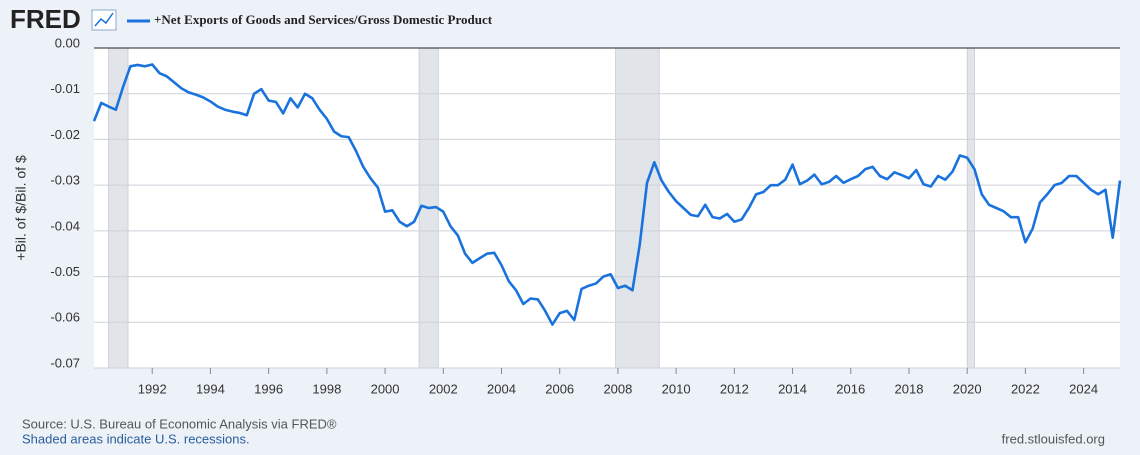  What do you see at coordinates (1025, 388) in the screenshot?
I see `x-tick-label: 2022` at bounding box center [1025, 388].